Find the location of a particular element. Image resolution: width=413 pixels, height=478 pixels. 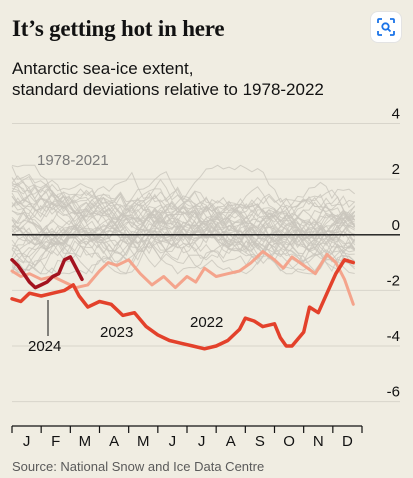

annotation-2024: 2024 is located at coordinates (44, 346).